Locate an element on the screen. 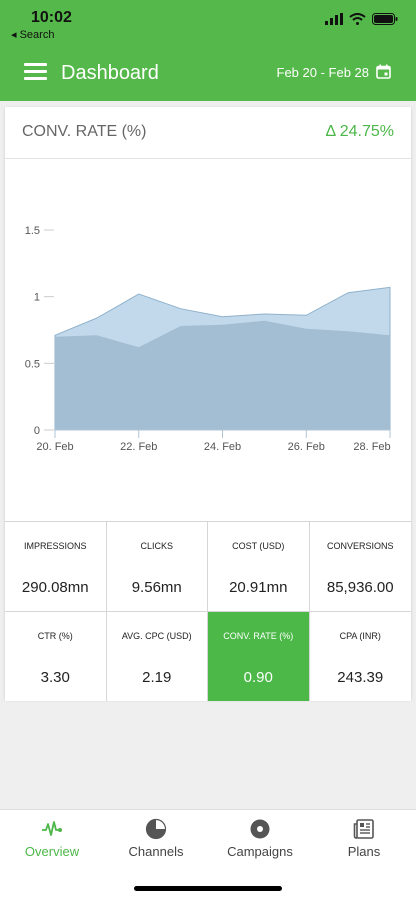 The image size is (416, 900). app-header: 10:02 ◂ Search Dashboard Feb 20 - Feb 28 is located at coordinates (208, 50).